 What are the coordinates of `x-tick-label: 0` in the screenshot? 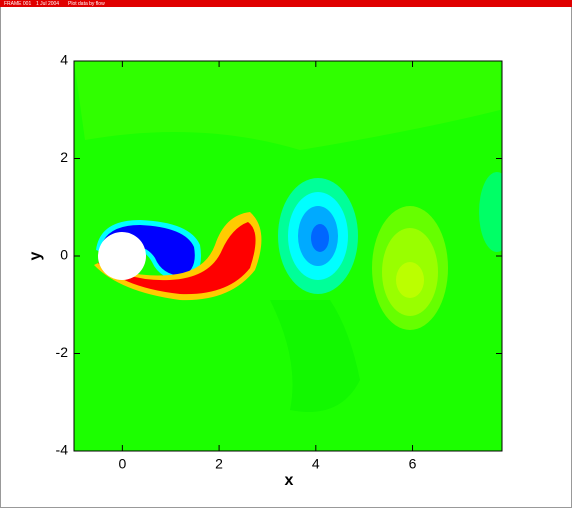 It's located at (122, 464).